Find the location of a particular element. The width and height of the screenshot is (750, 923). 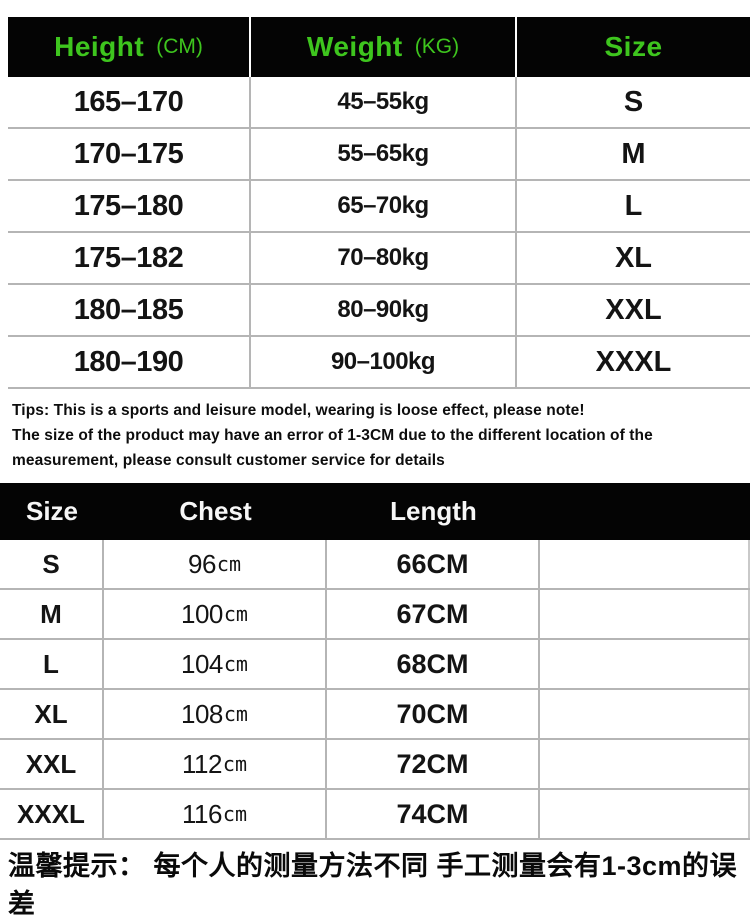

height-header-unit: (CM) is located at coordinates (179, 46).